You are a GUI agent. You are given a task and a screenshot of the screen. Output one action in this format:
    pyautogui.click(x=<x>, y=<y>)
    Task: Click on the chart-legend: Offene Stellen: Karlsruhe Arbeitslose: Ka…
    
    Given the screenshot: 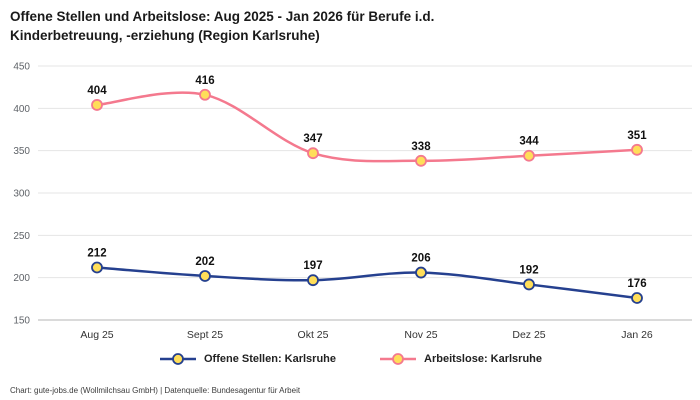 What is the action you would take?
    pyautogui.click(x=350, y=359)
    